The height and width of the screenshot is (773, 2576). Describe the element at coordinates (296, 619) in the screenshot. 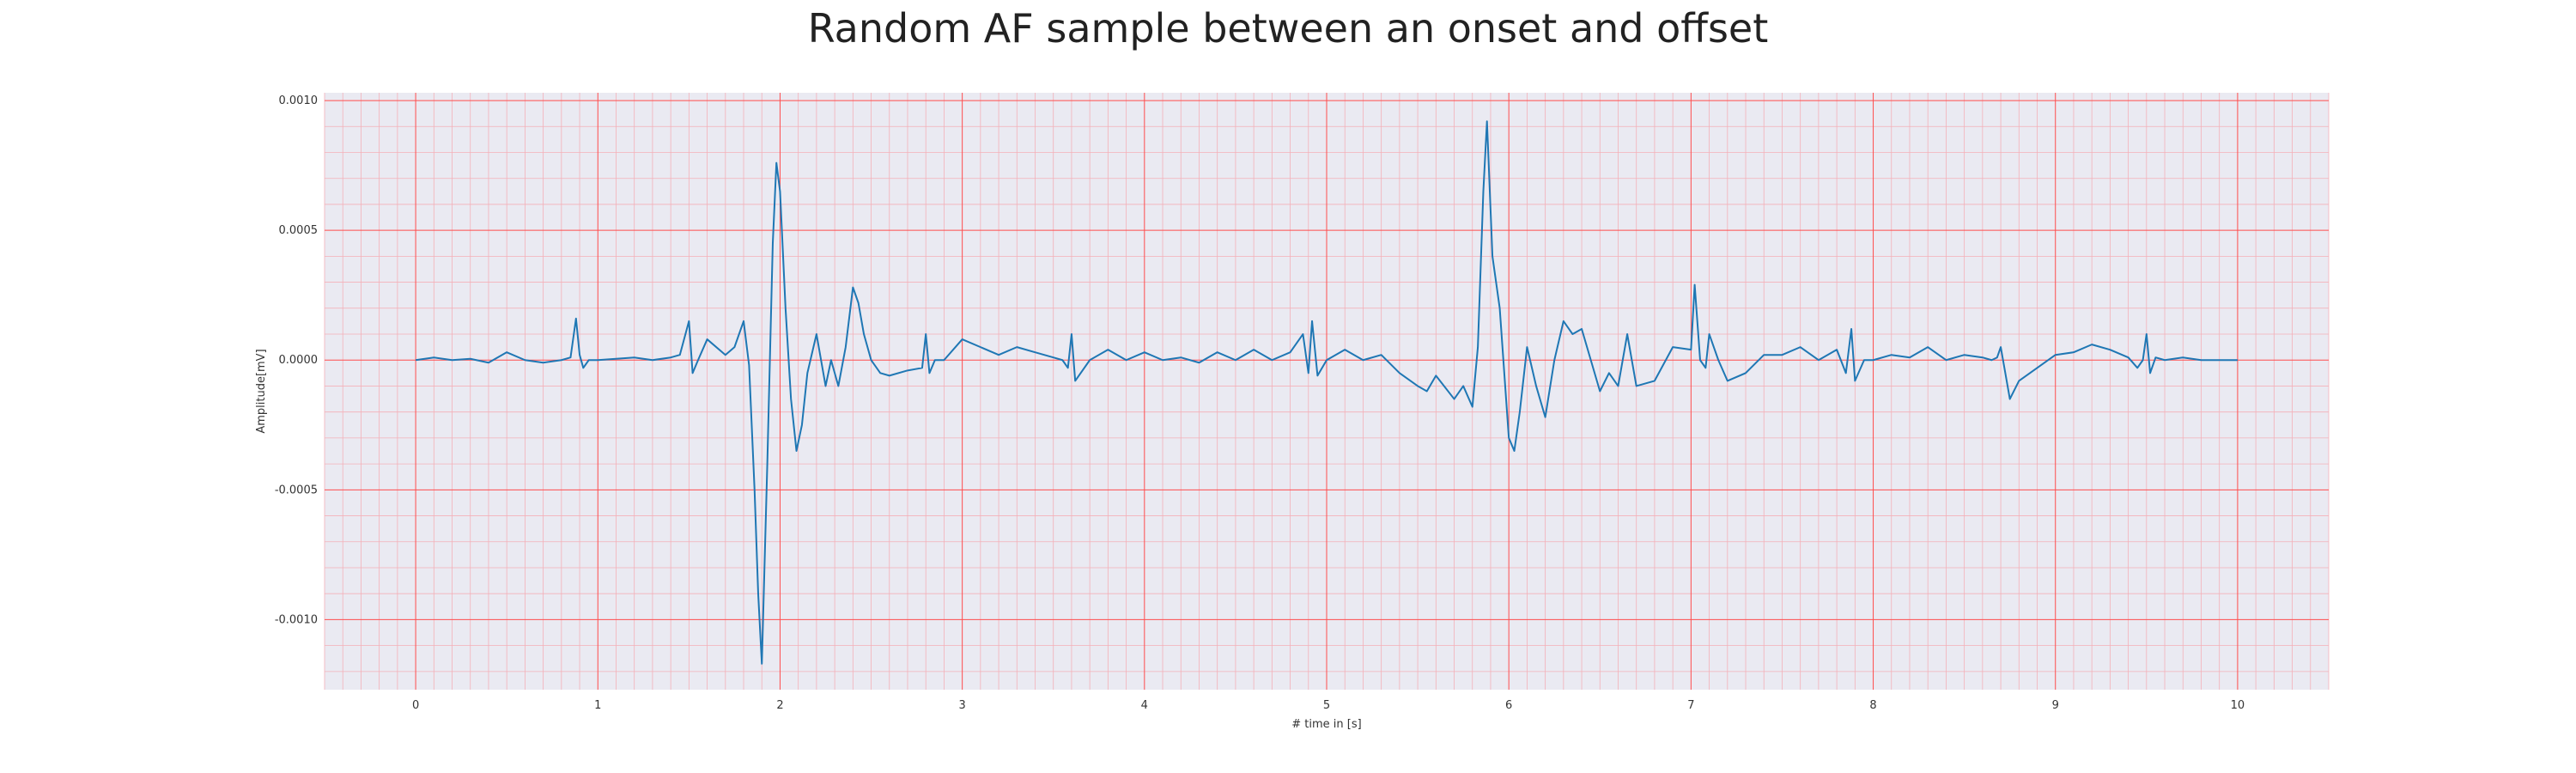

I see `y-tick-label: -0.0010` at that location.